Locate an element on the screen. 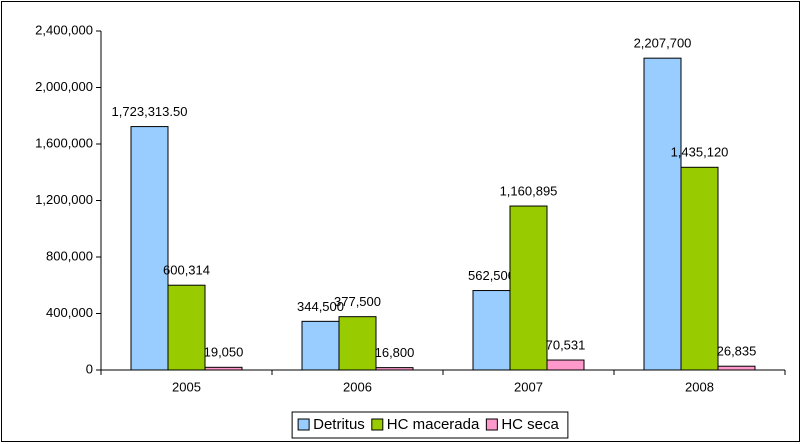 Image resolution: width=802 pixels, height=444 pixels. y-tick-label: 1,200,000 is located at coordinates (64, 199).